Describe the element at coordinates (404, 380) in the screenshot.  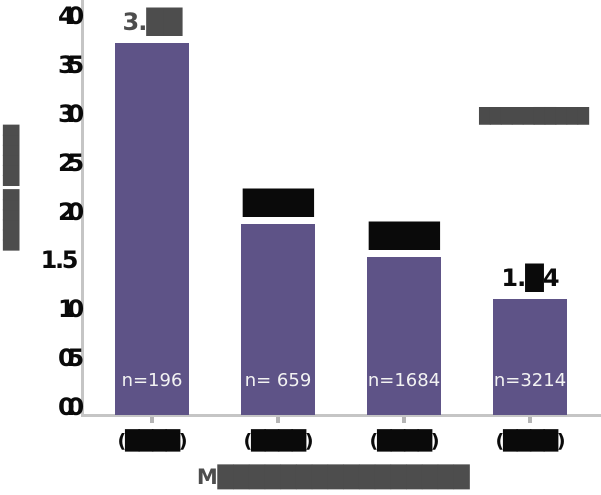
I see `bar-n-label: n=1684` at that location.